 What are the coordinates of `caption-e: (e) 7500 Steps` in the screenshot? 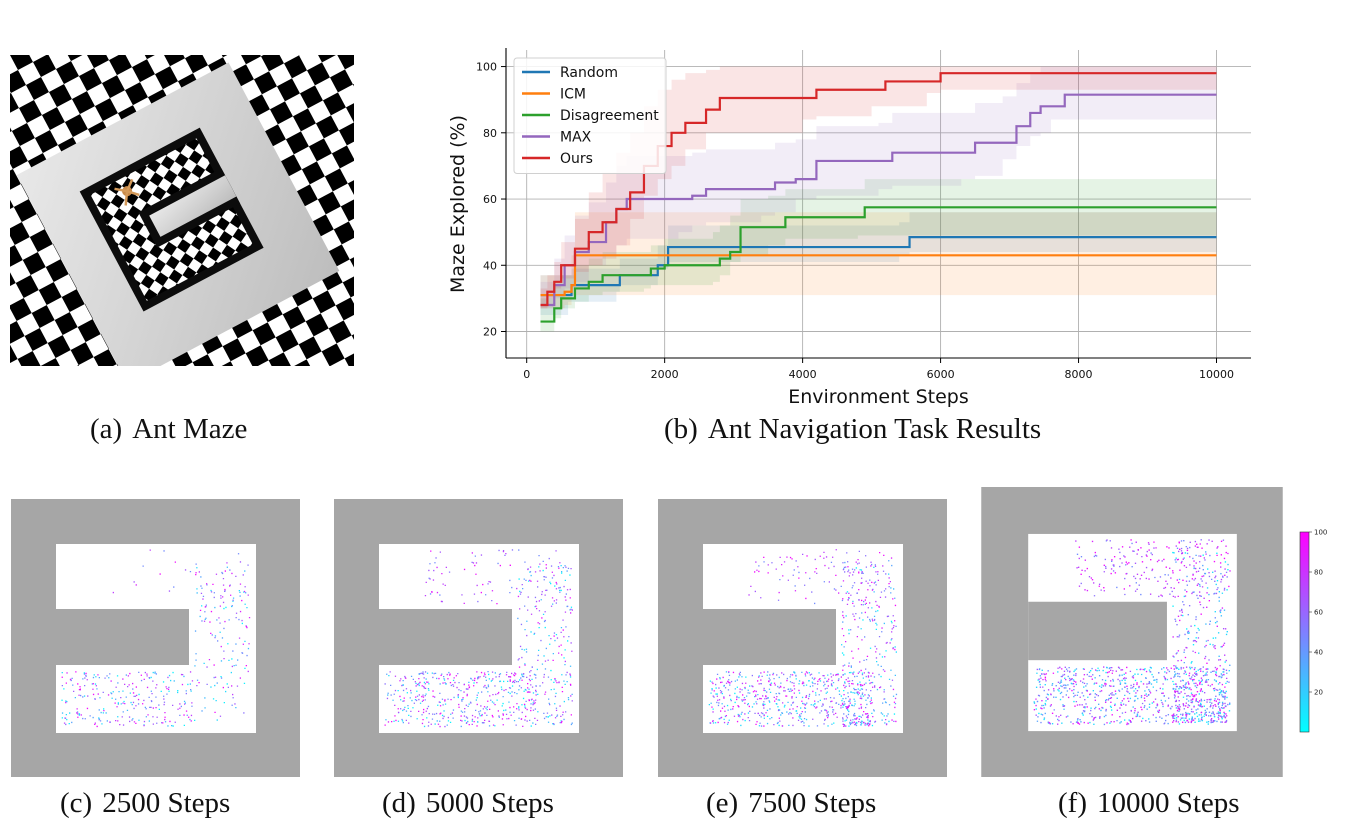 It's located at (791, 803).